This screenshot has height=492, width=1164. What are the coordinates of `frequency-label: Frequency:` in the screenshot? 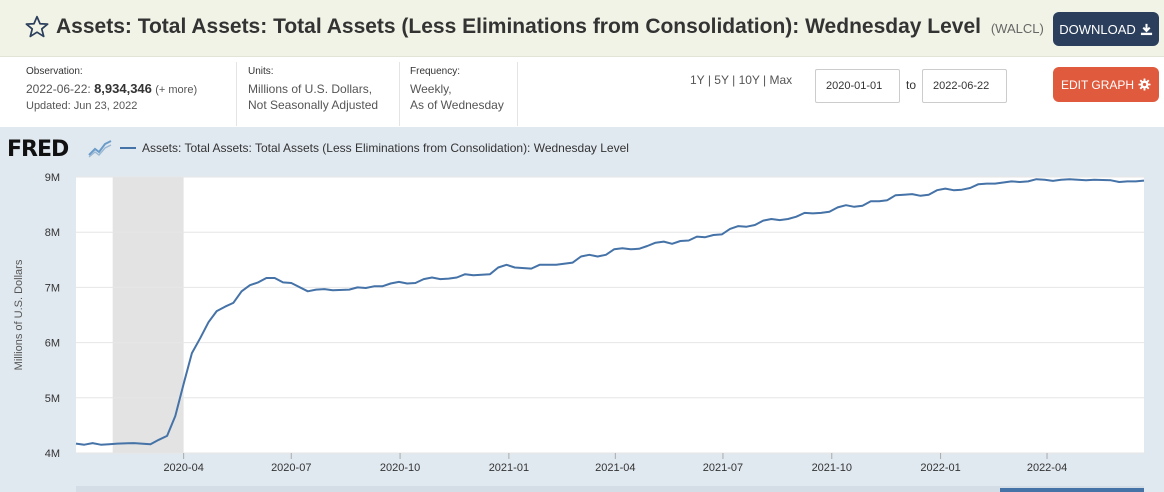 It's located at (435, 71).